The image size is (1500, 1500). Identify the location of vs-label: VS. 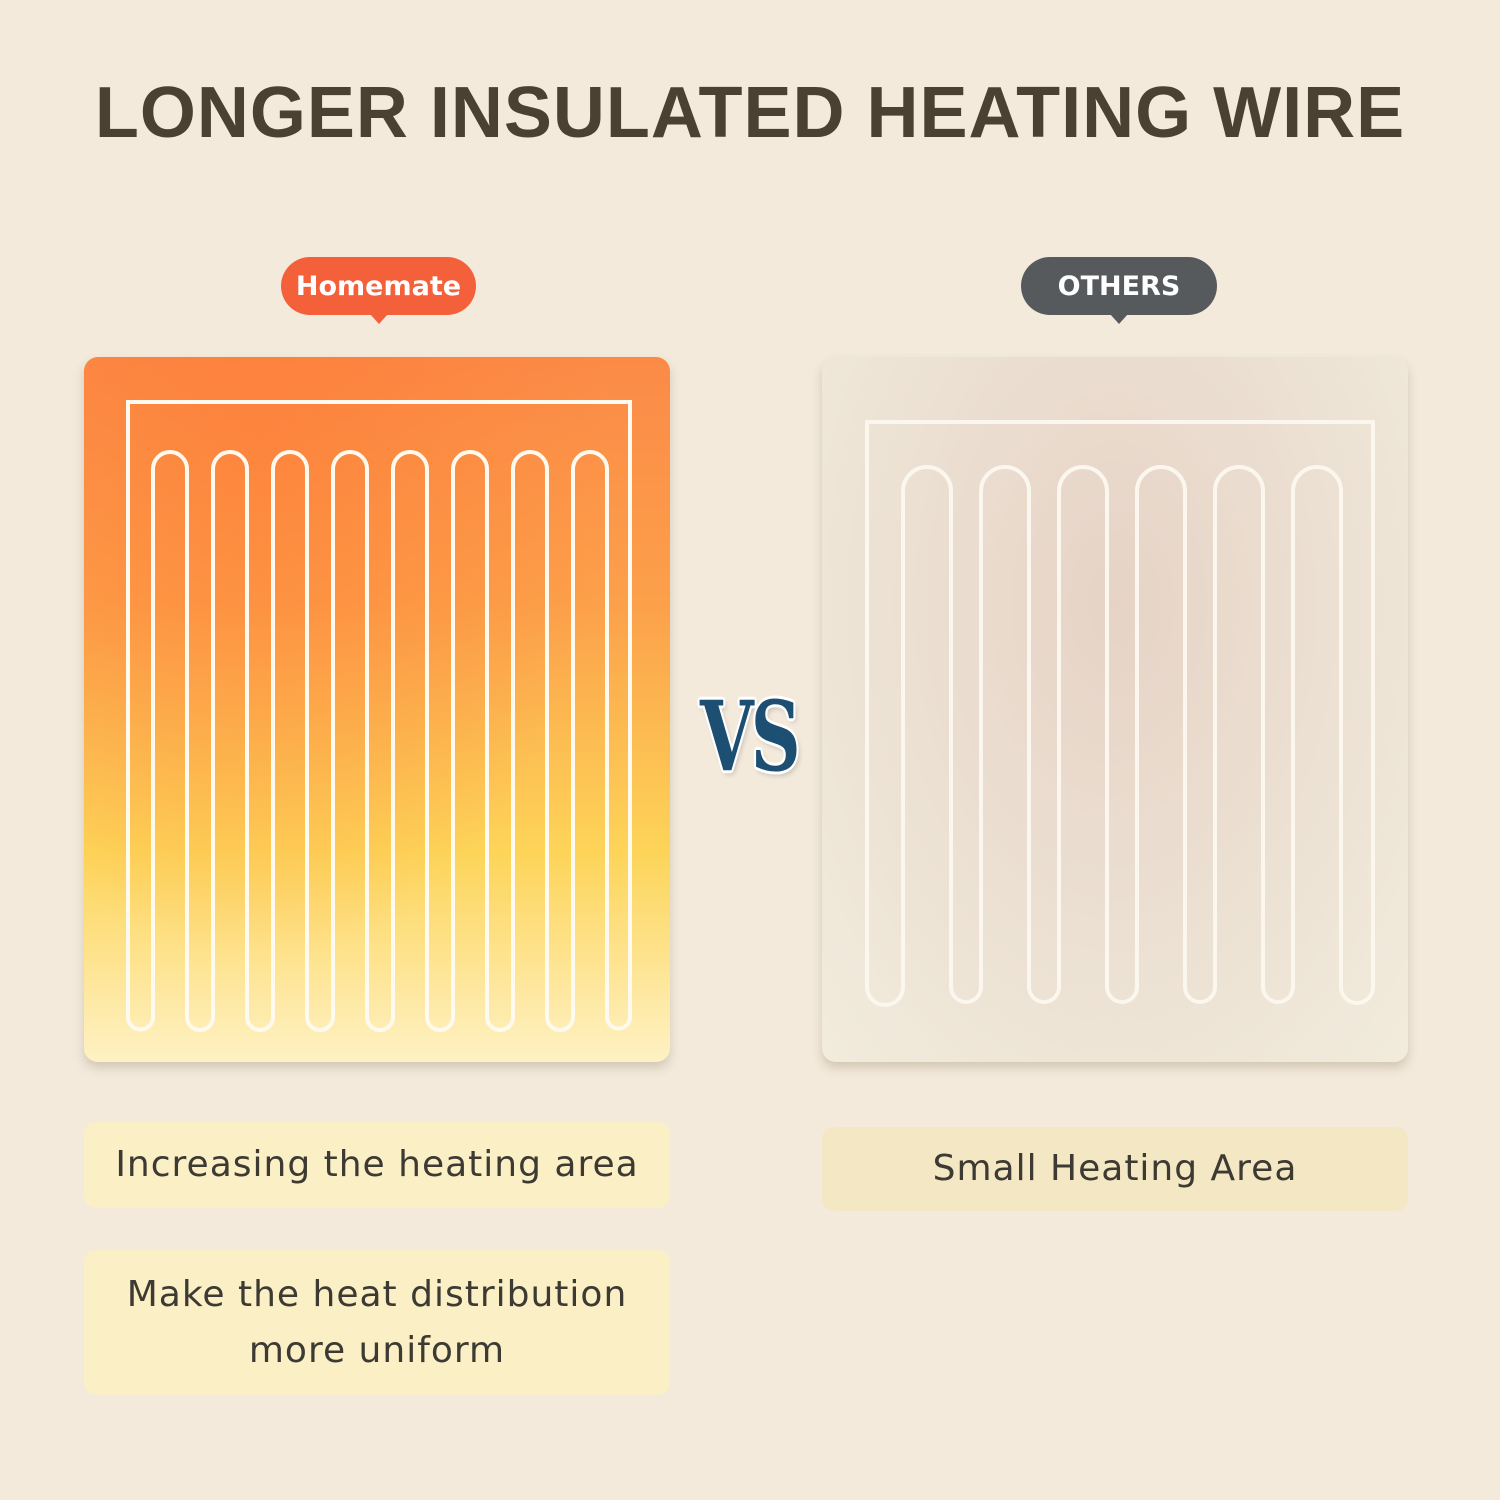
(750, 736).